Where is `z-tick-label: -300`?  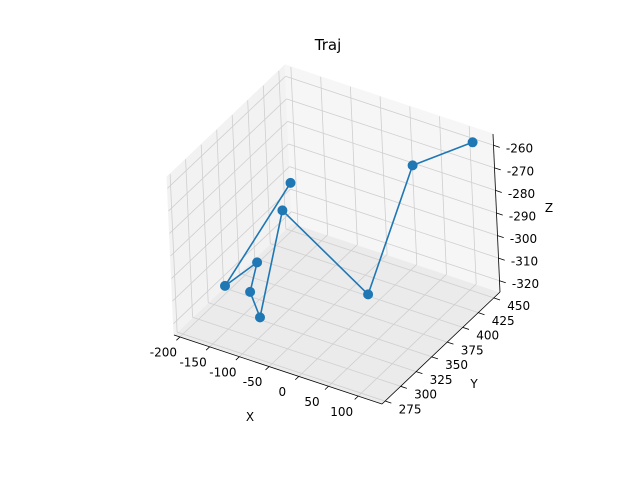
z-tick-label: -300 is located at coordinates (523, 239).